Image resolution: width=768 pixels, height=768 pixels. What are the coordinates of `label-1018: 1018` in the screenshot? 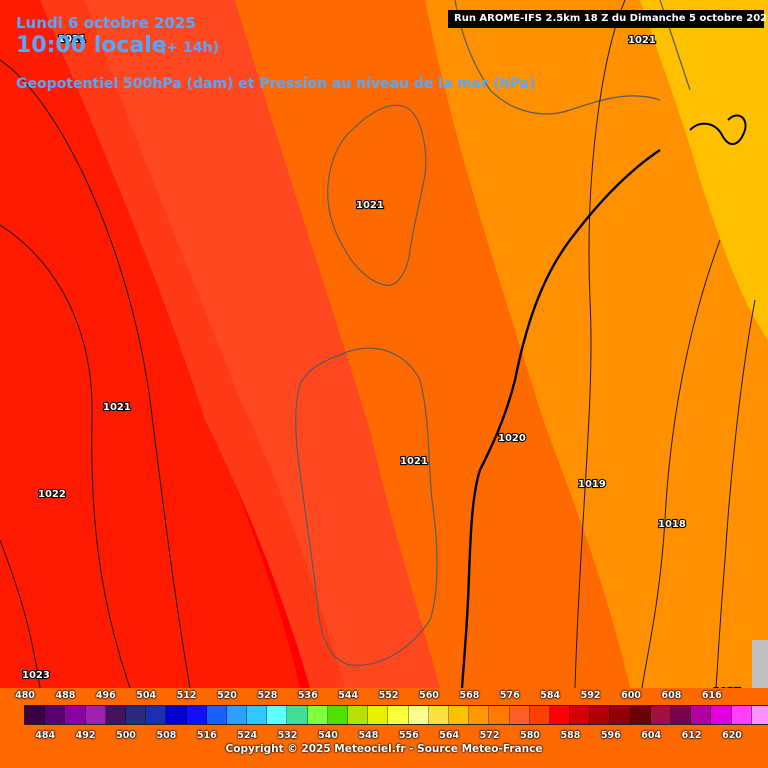 It's located at (672, 524).